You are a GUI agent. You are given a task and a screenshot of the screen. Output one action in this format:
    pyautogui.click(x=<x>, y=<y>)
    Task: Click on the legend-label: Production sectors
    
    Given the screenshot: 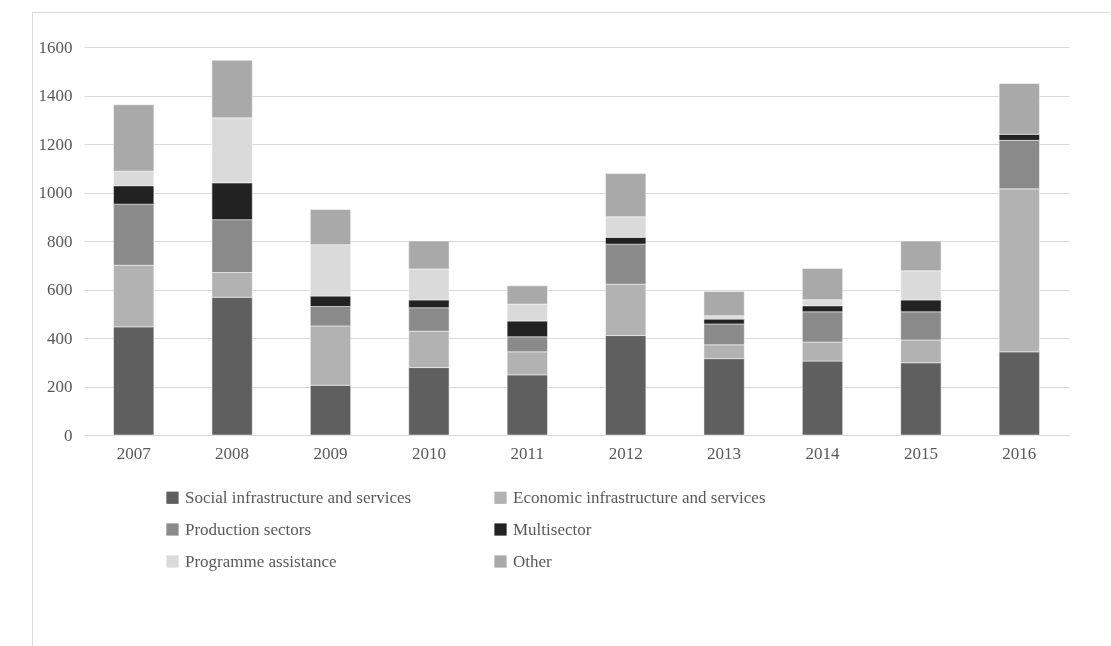 What is the action you would take?
    pyautogui.click(x=248, y=529)
    